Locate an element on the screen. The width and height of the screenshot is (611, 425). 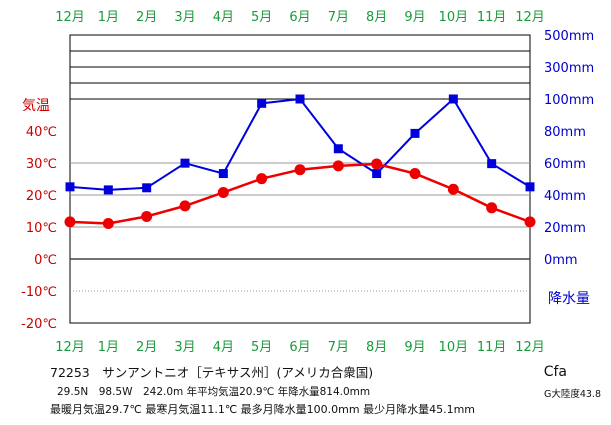
month-label-bottom: 2月 is located at coordinates (146, 347).